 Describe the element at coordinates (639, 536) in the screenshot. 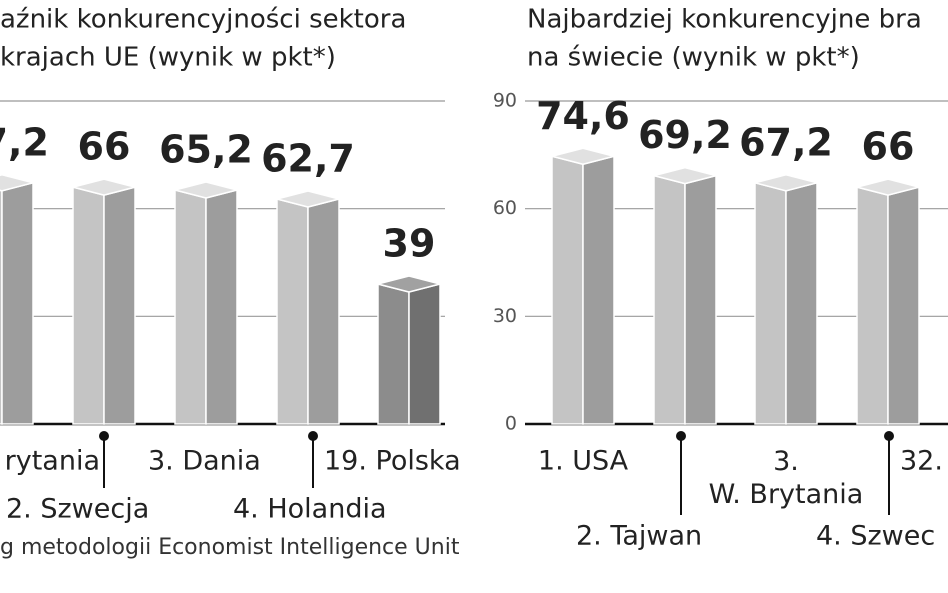

I see `x-tick-label: 2. Tajwan` at that location.